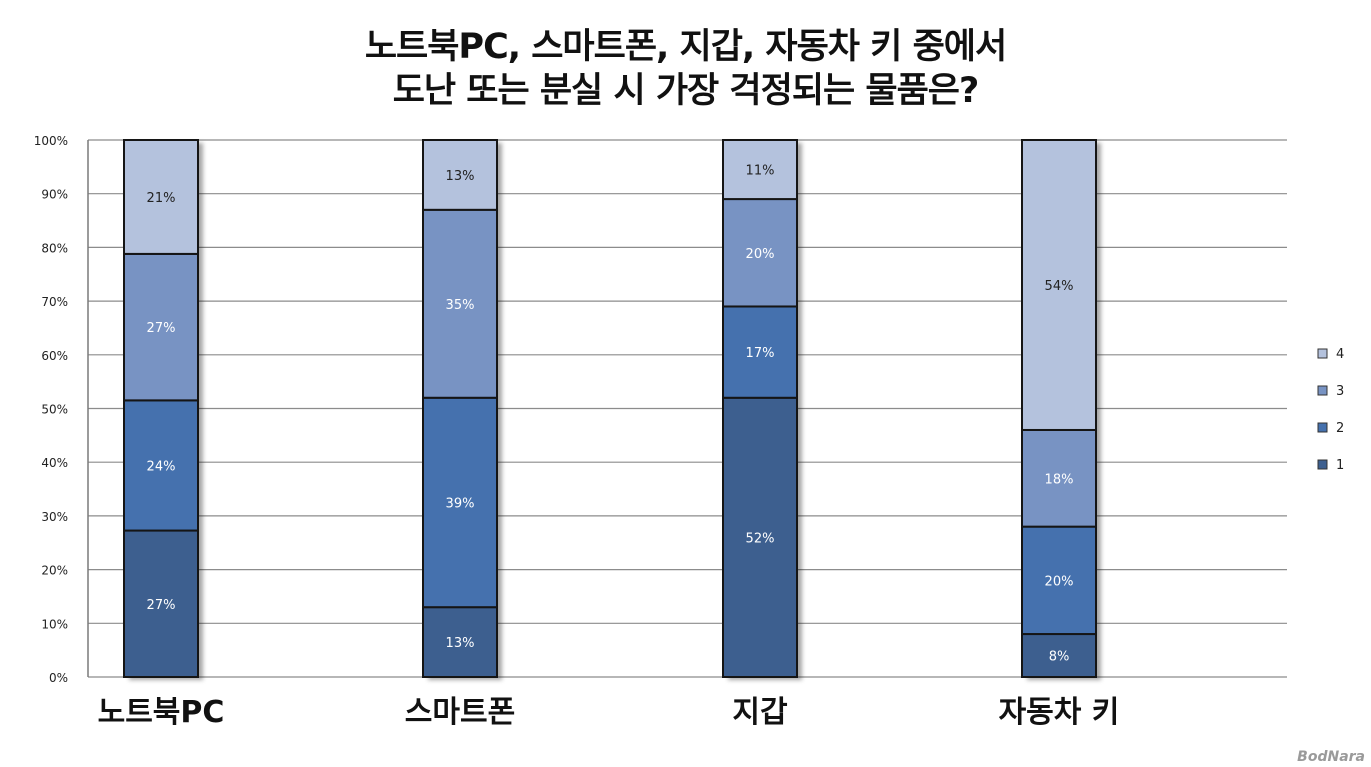  Describe the element at coordinates (58, 678) in the screenshot. I see `y-tick-label: 0%` at that location.